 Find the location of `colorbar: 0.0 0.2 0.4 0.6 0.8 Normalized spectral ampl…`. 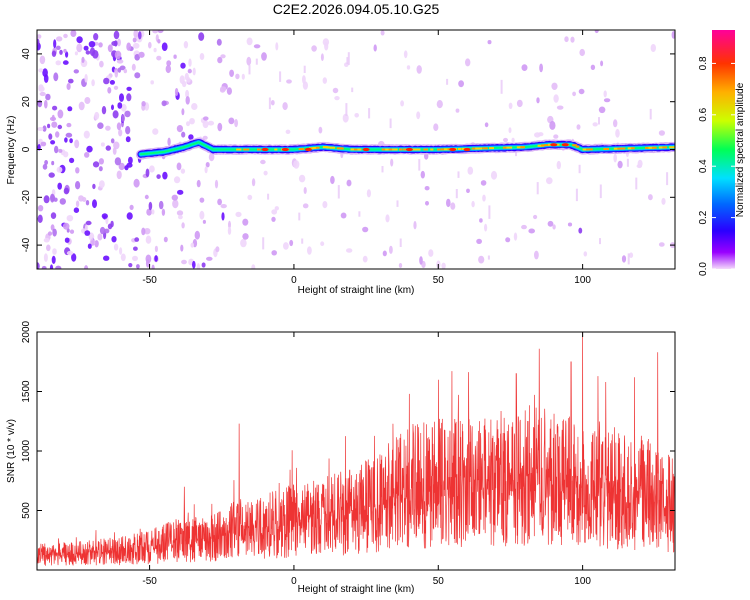

colorbar: 0.0 0.2 0.4 0.6 0.8 Normalized spectral ampl… is located at coordinates (722, 153).